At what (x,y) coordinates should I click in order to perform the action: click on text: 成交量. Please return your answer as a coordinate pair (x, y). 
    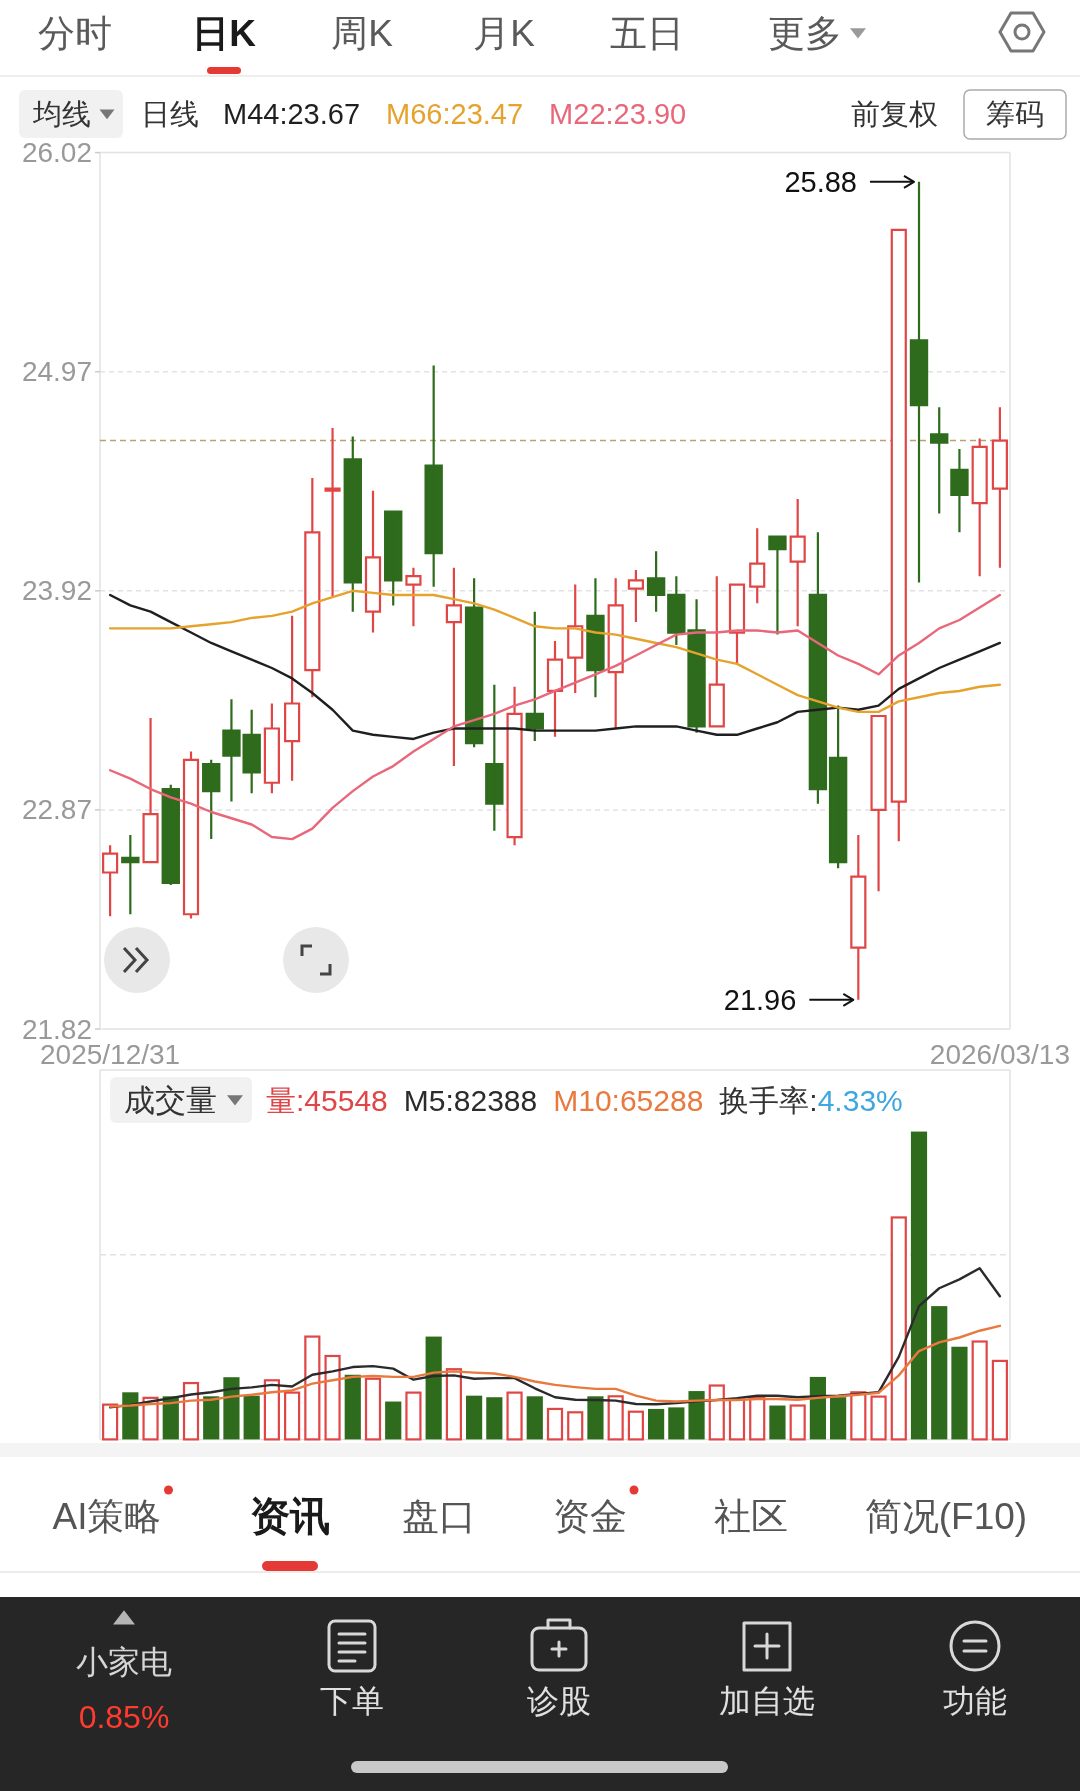
    Looking at the image, I should click on (170, 1100).